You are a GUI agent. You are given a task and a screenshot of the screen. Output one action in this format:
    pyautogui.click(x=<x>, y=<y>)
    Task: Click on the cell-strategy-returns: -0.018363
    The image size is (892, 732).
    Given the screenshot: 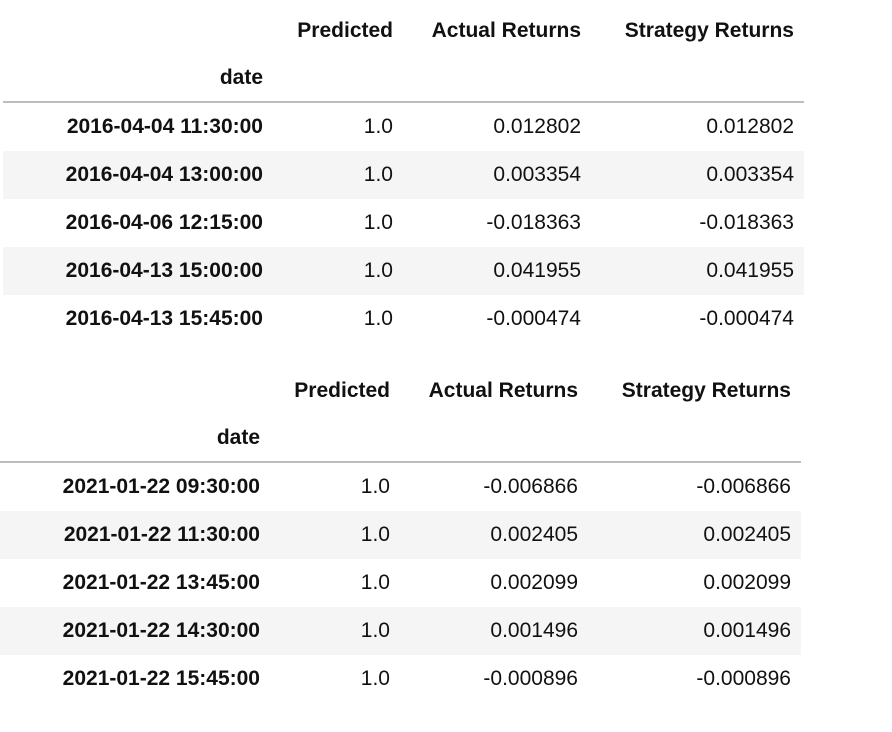 What is the action you would take?
    pyautogui.click(x=746, y=222)
    